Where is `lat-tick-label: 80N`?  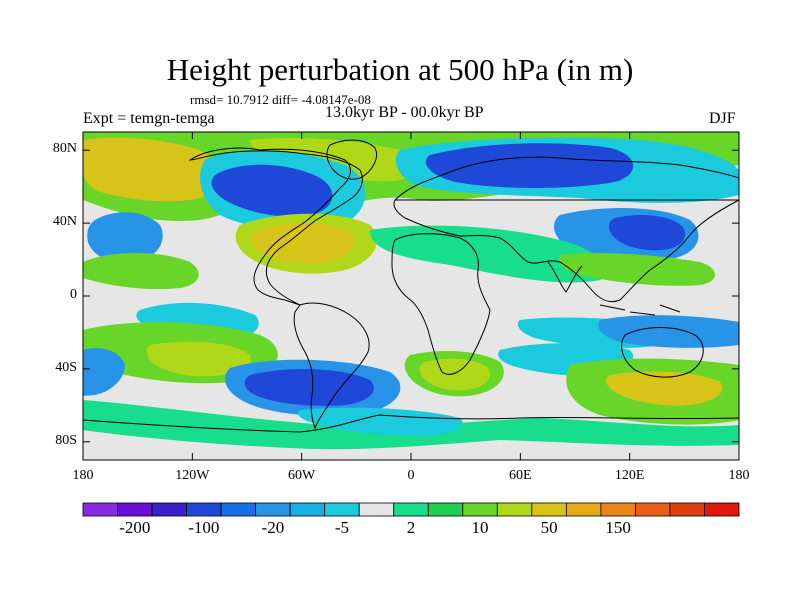
lat-tick-label: 80N is located at coordinates (64, 149).